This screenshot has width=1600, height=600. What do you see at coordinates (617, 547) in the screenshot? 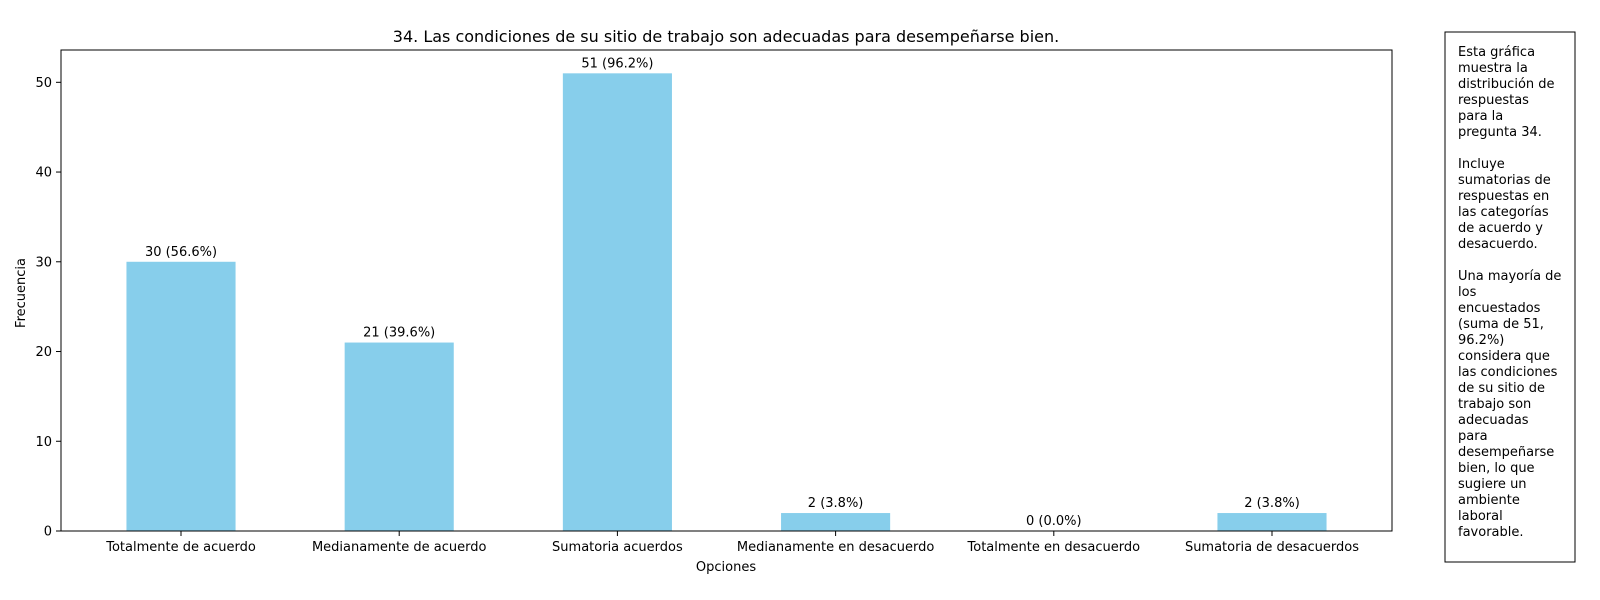
I see `x-tick-label-2: Sumatoria acuerdos` at bounding box center [617, 547].